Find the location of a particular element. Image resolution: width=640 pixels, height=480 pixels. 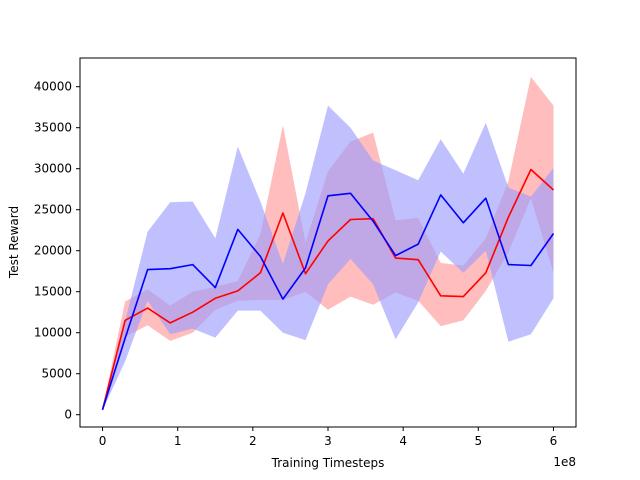

y-tick-label: 15000 is located at coordinates (53, 292).